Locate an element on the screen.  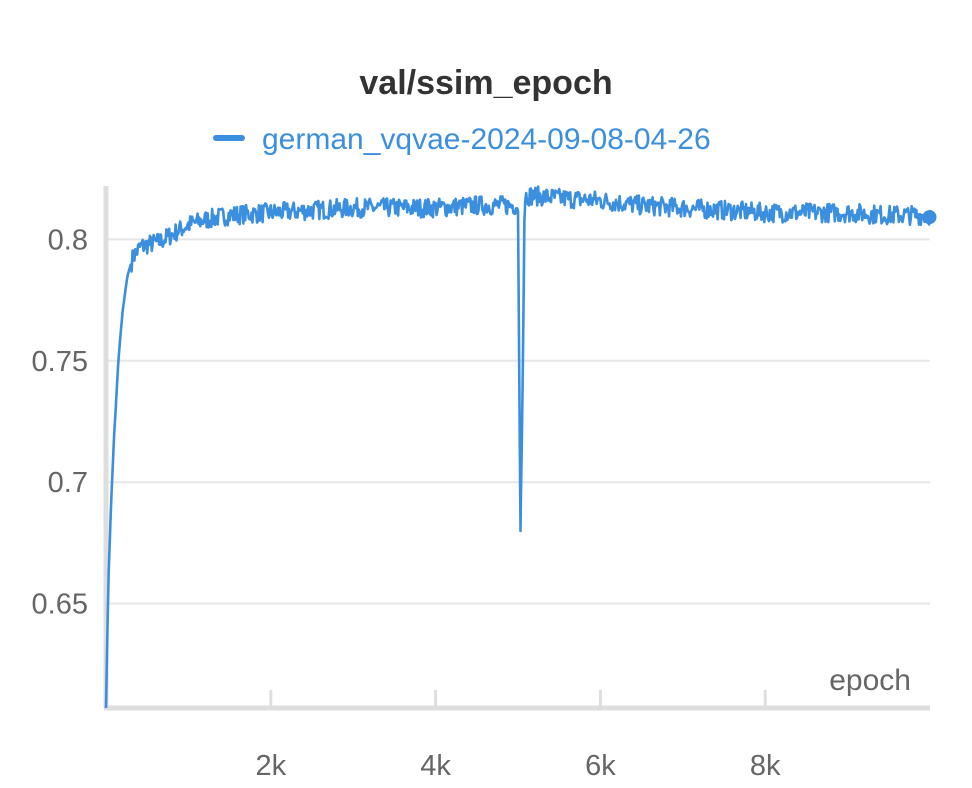
legend: german_vqvae-2024-09-08-04-26 is located at coordinates (462, 139).